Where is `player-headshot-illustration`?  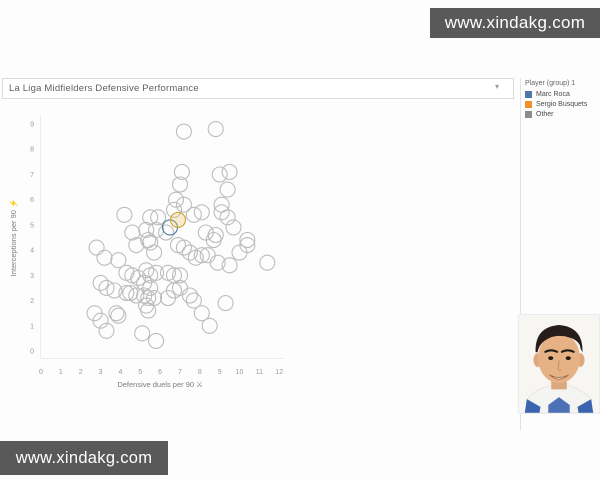 player-headshot-illustration is located at coordinates (559, 364).